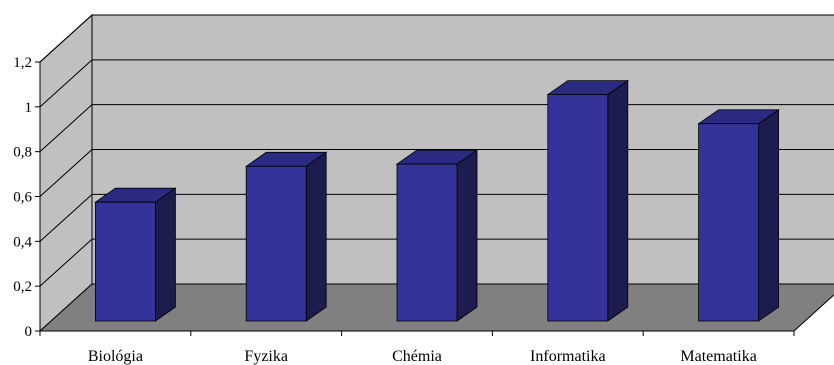 This screenshot has width=834, height=365. I want to click on bar-fyzika, so click(286, 236).